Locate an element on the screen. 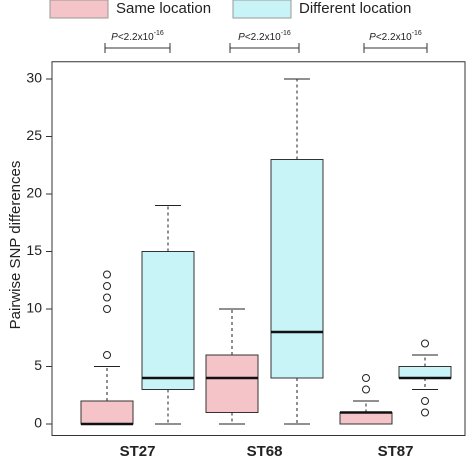 The image size is (474, 474). y-tick-label: 25 is located at coordinates (34, 135).